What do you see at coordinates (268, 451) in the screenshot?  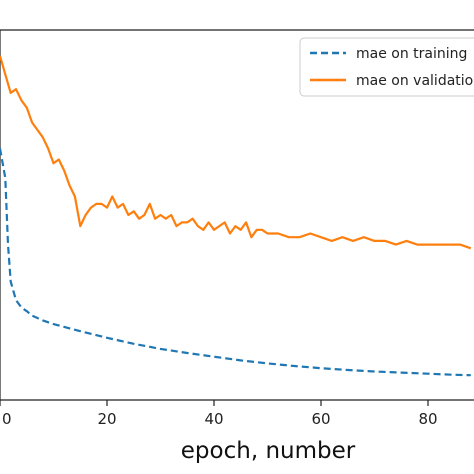 I see `x-axis-title: epoch, number` at bounding box center [268, 451].